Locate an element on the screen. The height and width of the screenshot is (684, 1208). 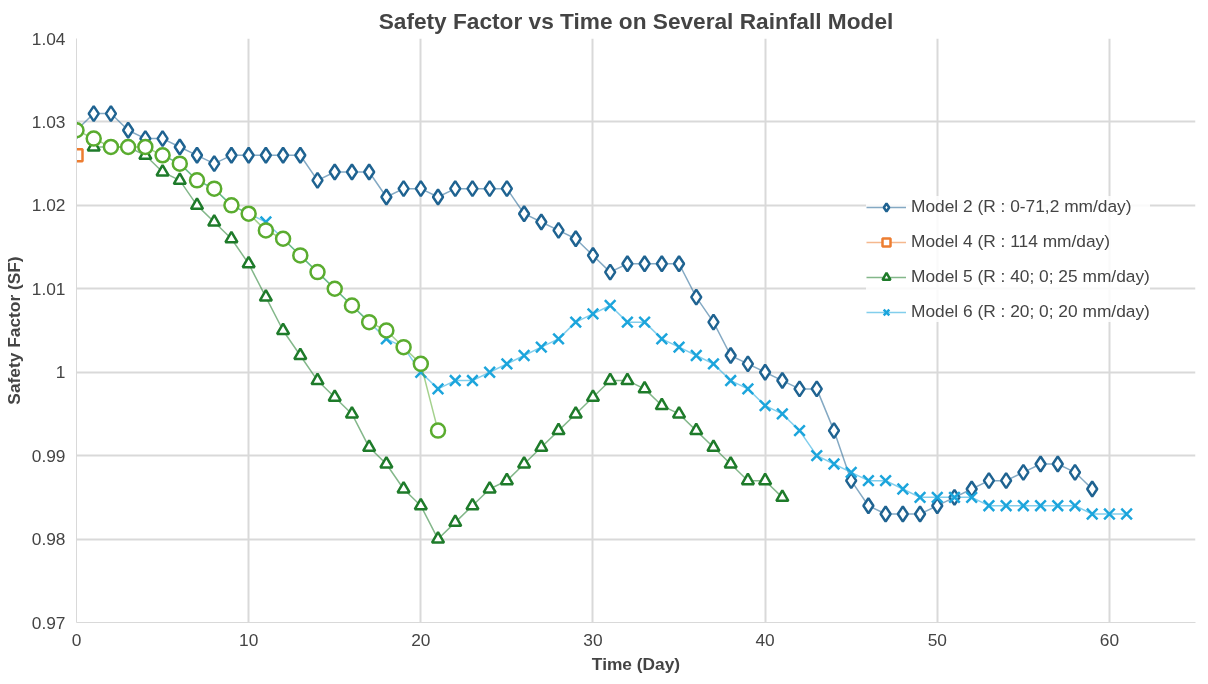
x-tick-label: 30 is located at coordinates (593, 639).